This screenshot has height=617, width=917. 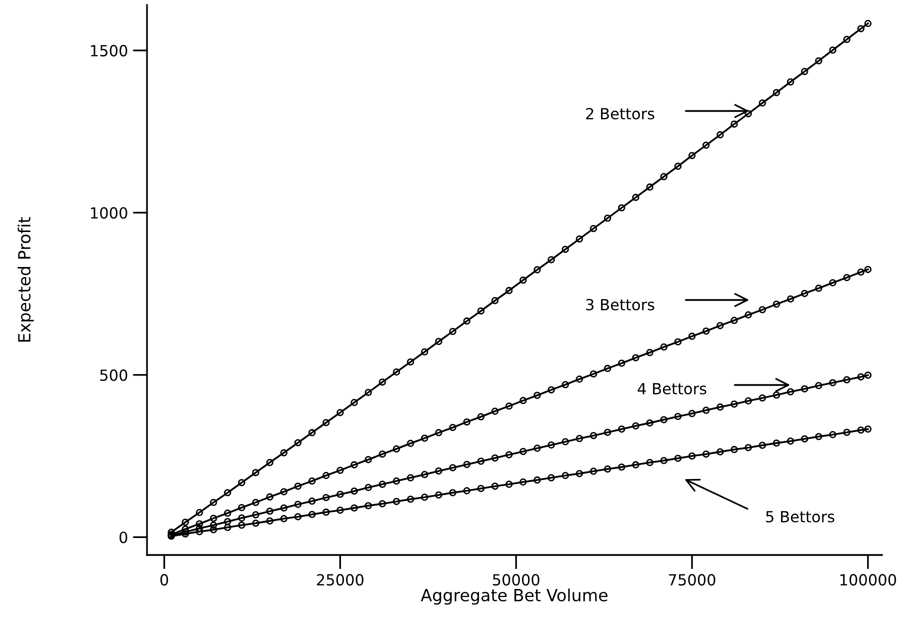 I want to click on x-tick-label: 50000, so click(x=516, y=580).